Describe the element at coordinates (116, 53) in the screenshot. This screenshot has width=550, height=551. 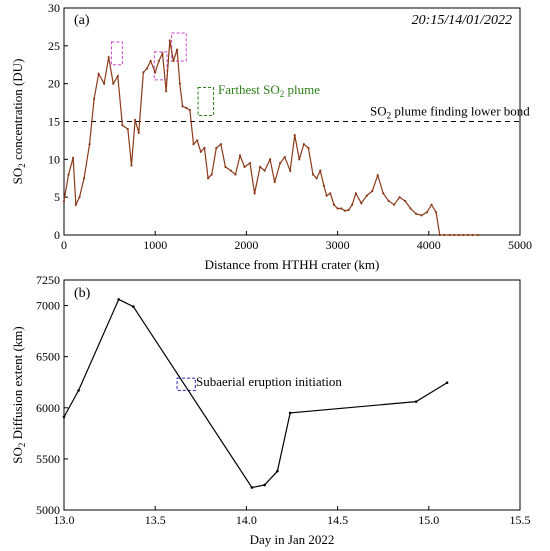
I see `peak-box` at that location.